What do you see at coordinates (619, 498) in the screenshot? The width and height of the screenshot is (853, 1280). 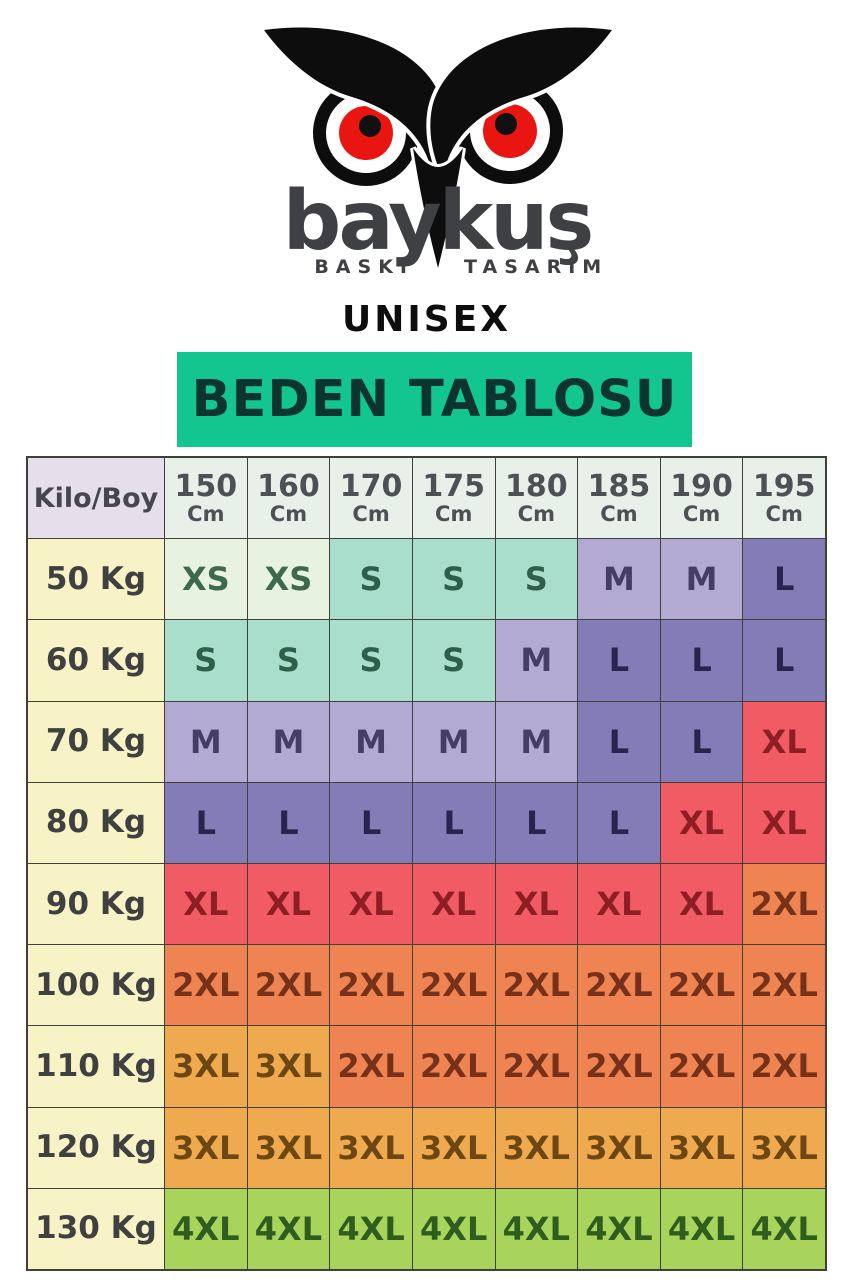 I see `column-header: 185 Cm` at bounding box center [619, 498].